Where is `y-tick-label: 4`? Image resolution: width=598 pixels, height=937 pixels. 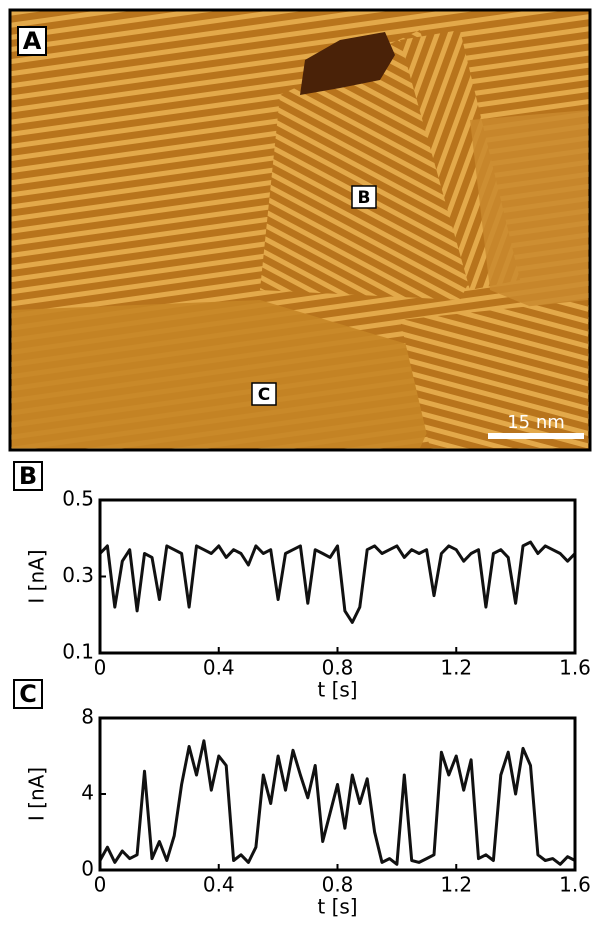
y-tick-label: 4 is located at coordinates (87, 793).